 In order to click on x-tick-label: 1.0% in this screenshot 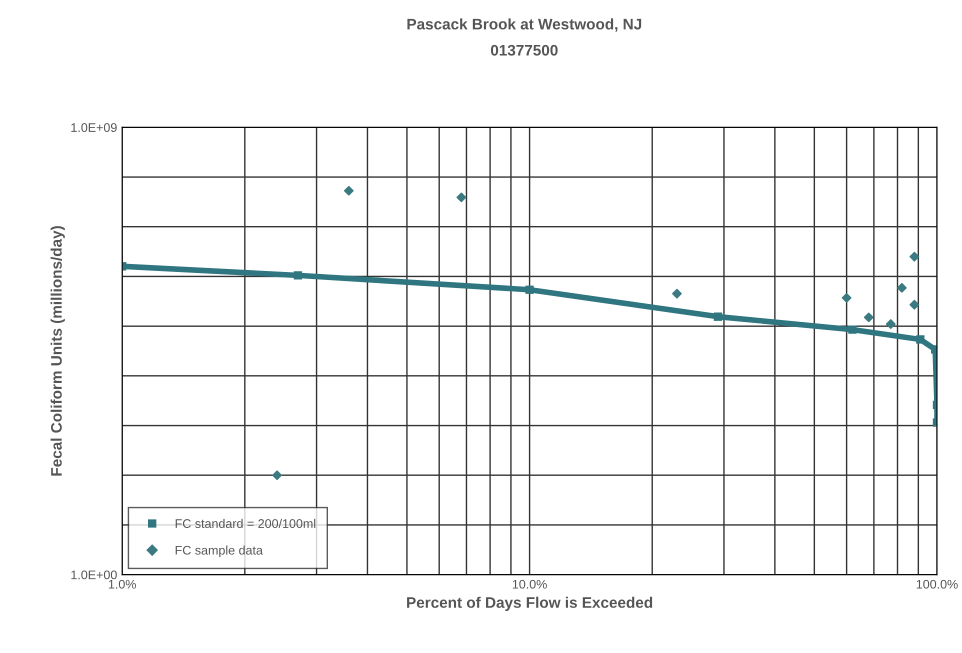, I will do `click(122, 584)`.